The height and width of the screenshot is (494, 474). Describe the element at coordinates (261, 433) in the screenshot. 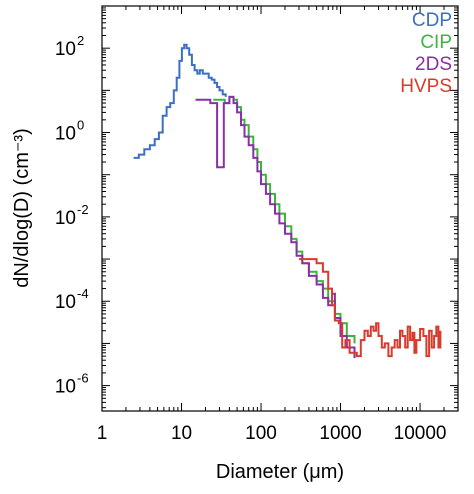

I see `x-tick-label: 100` at that location.